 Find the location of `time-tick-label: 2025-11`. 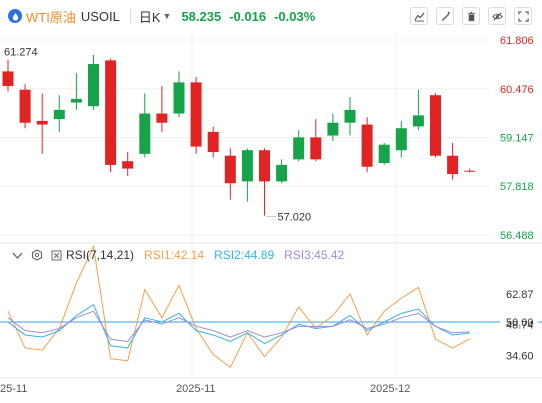

time-tick-label: 2025-11 is located at coordinates (196, 389).